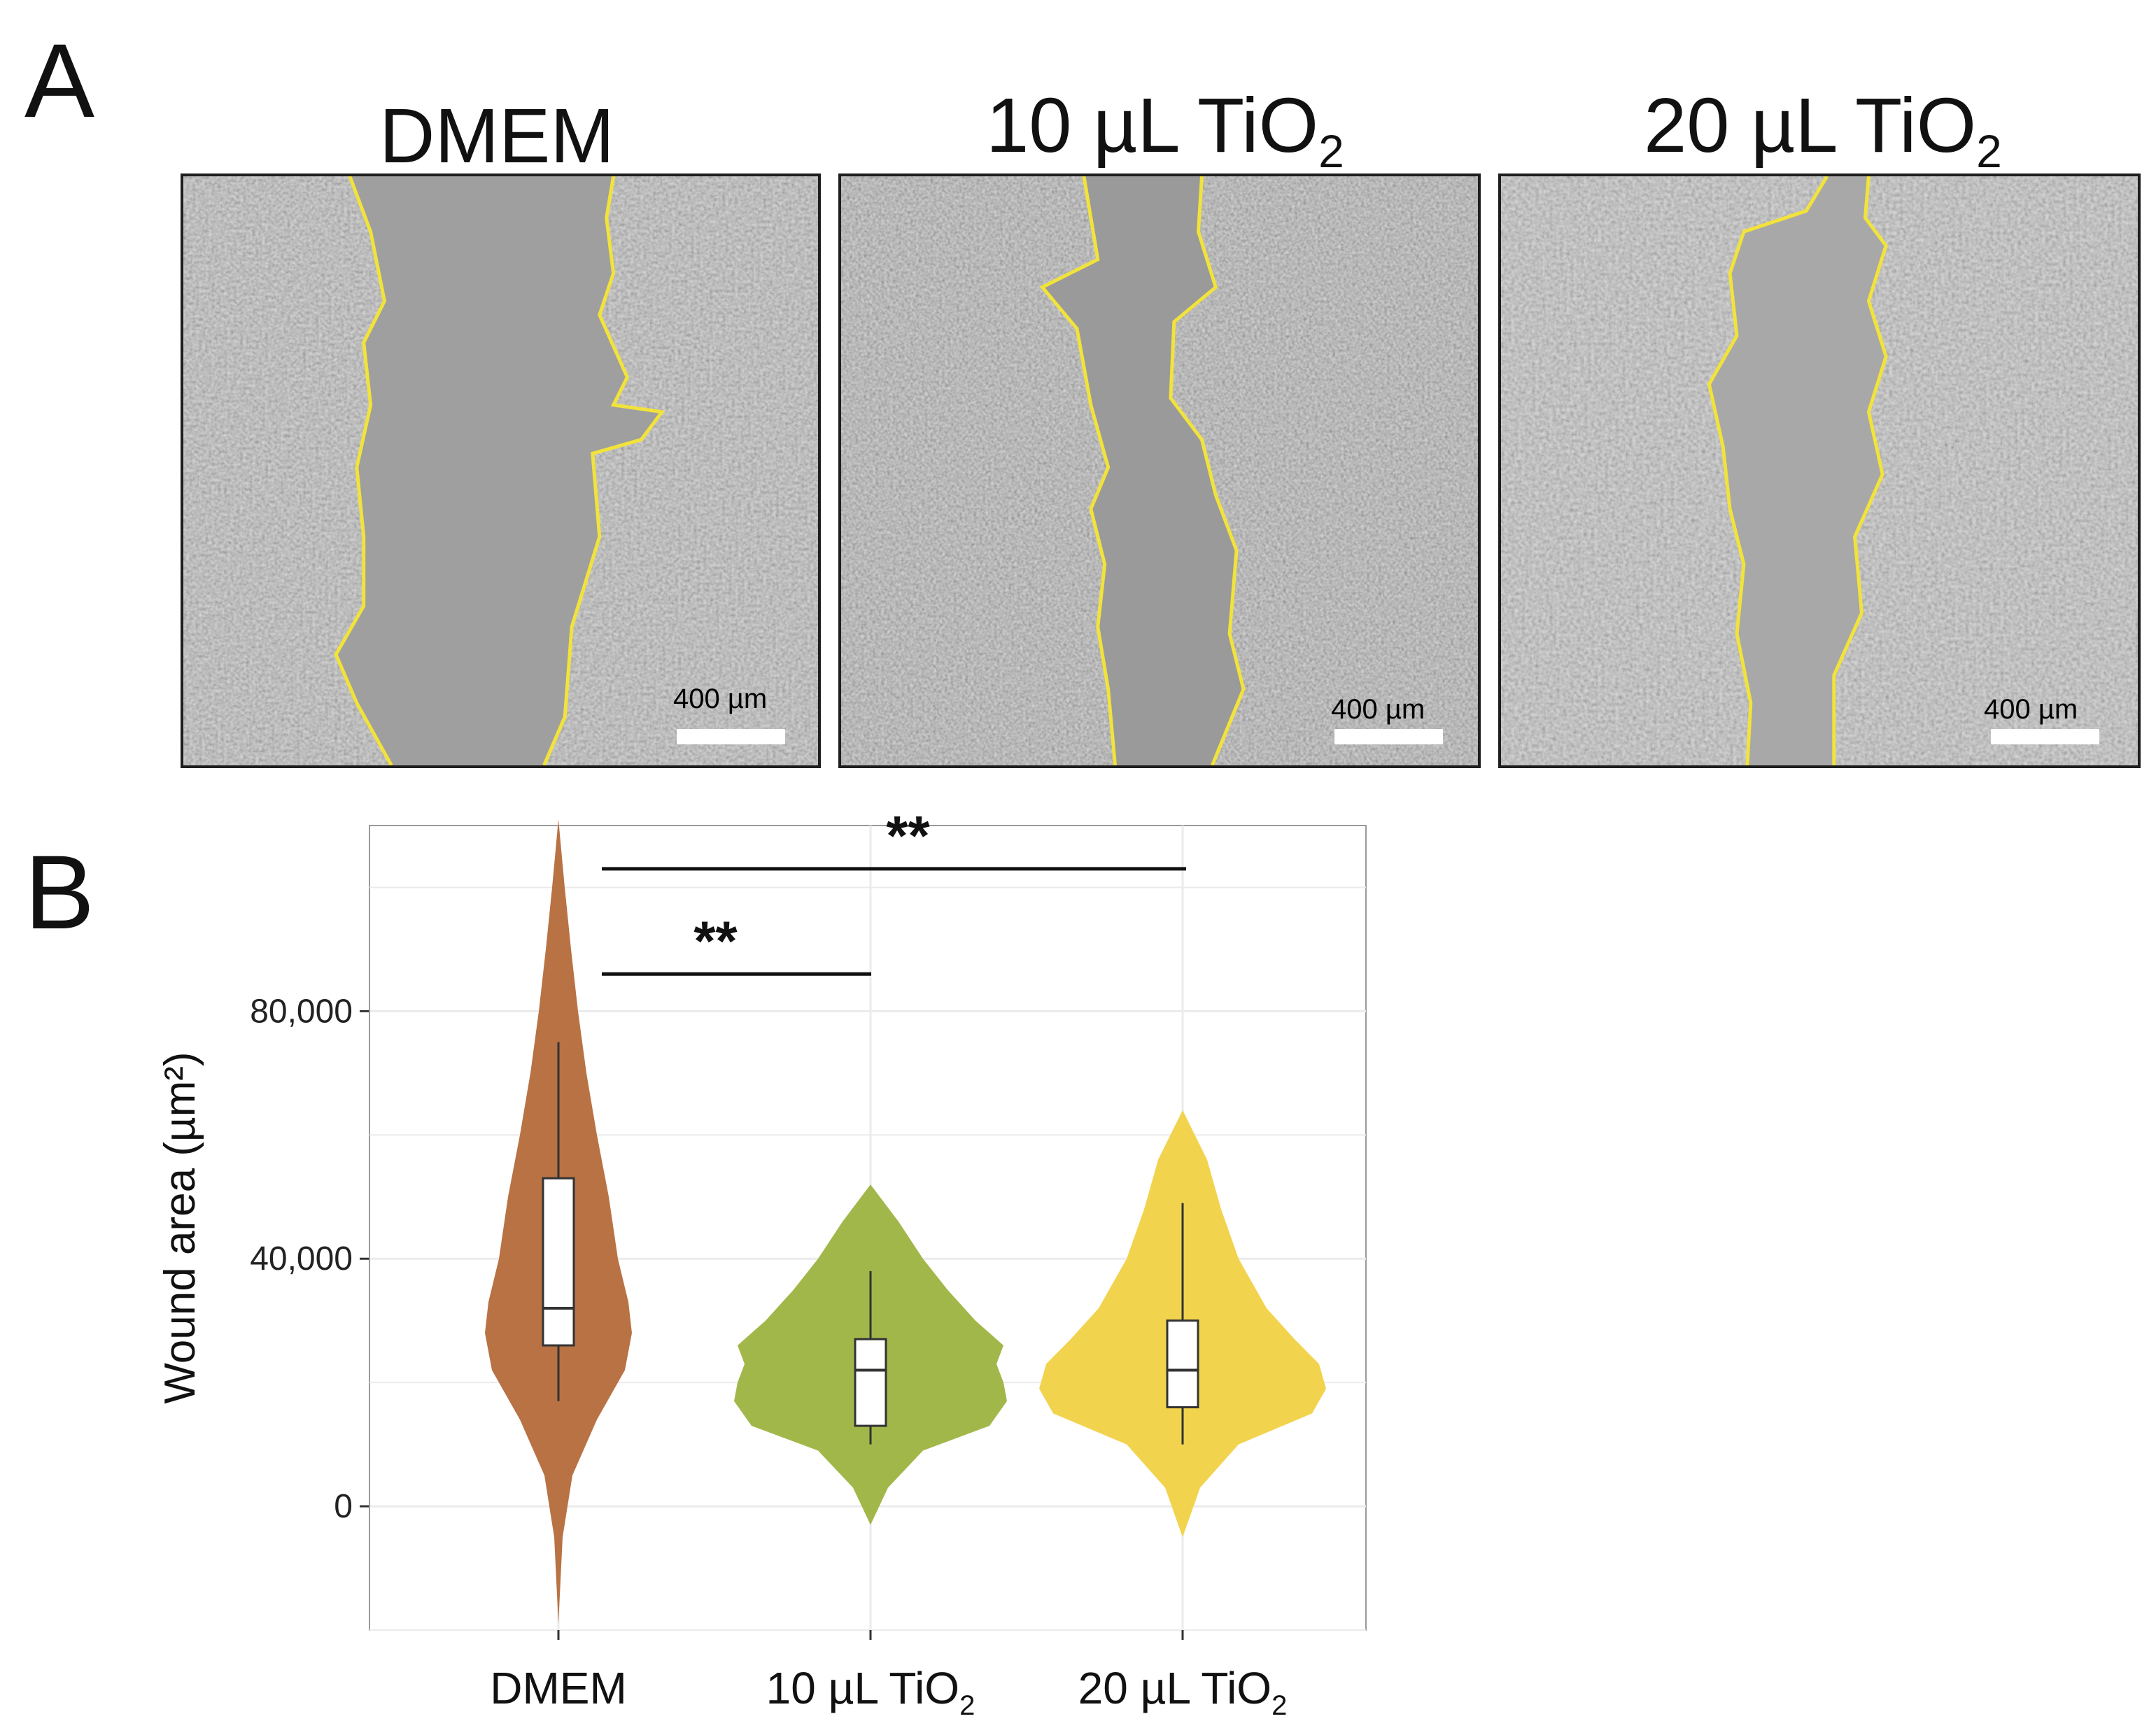  Describe the element at coordinates (1823, 130) in the screenshot. I see `image-title-20ul-tio2: 20 µL TiO2` at that location.